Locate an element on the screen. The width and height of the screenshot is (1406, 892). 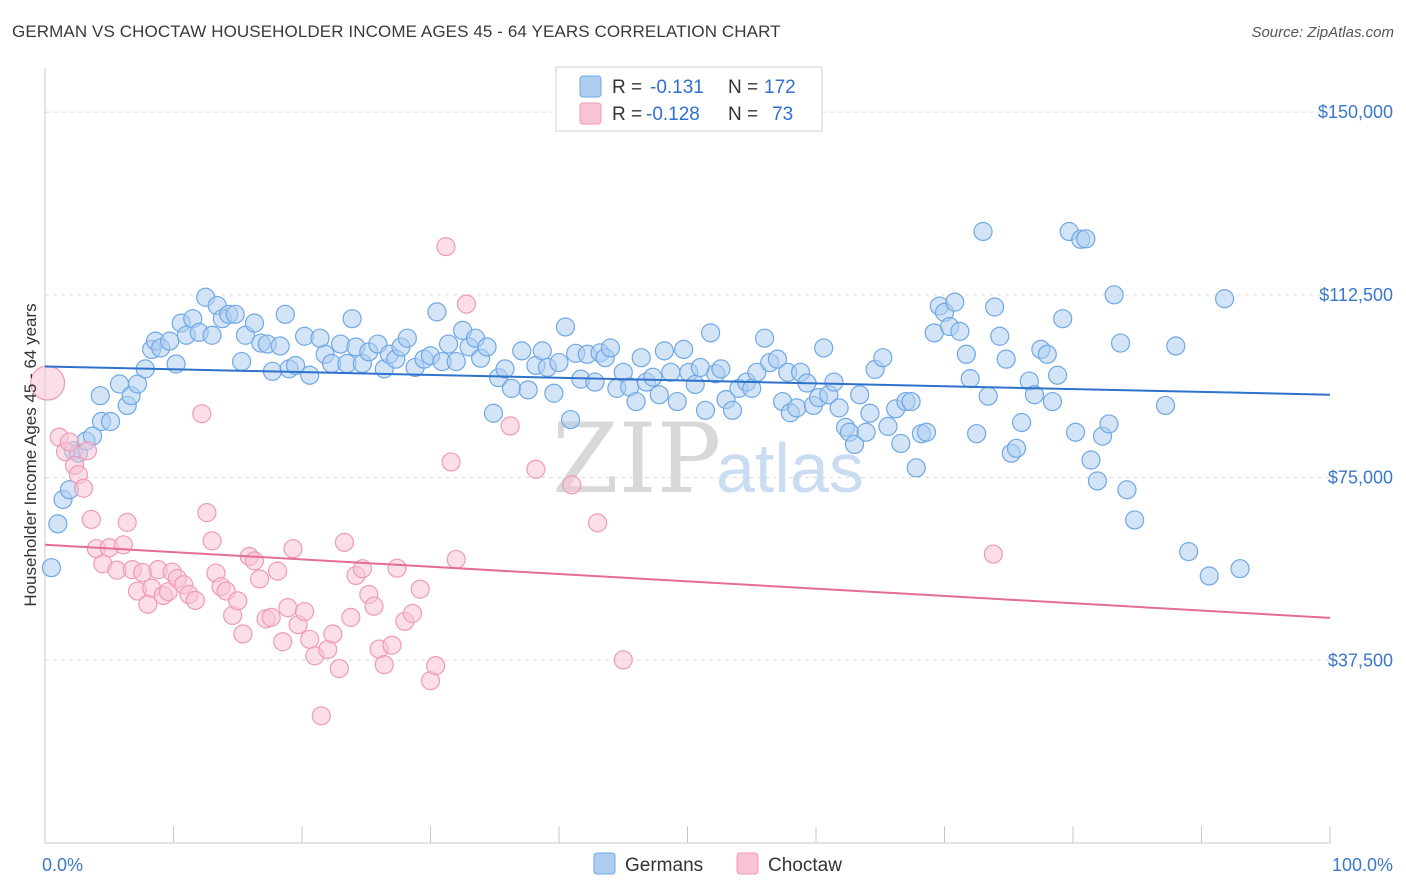
x-tick-label-min: 0.0% is located at coordinates (62, 865).